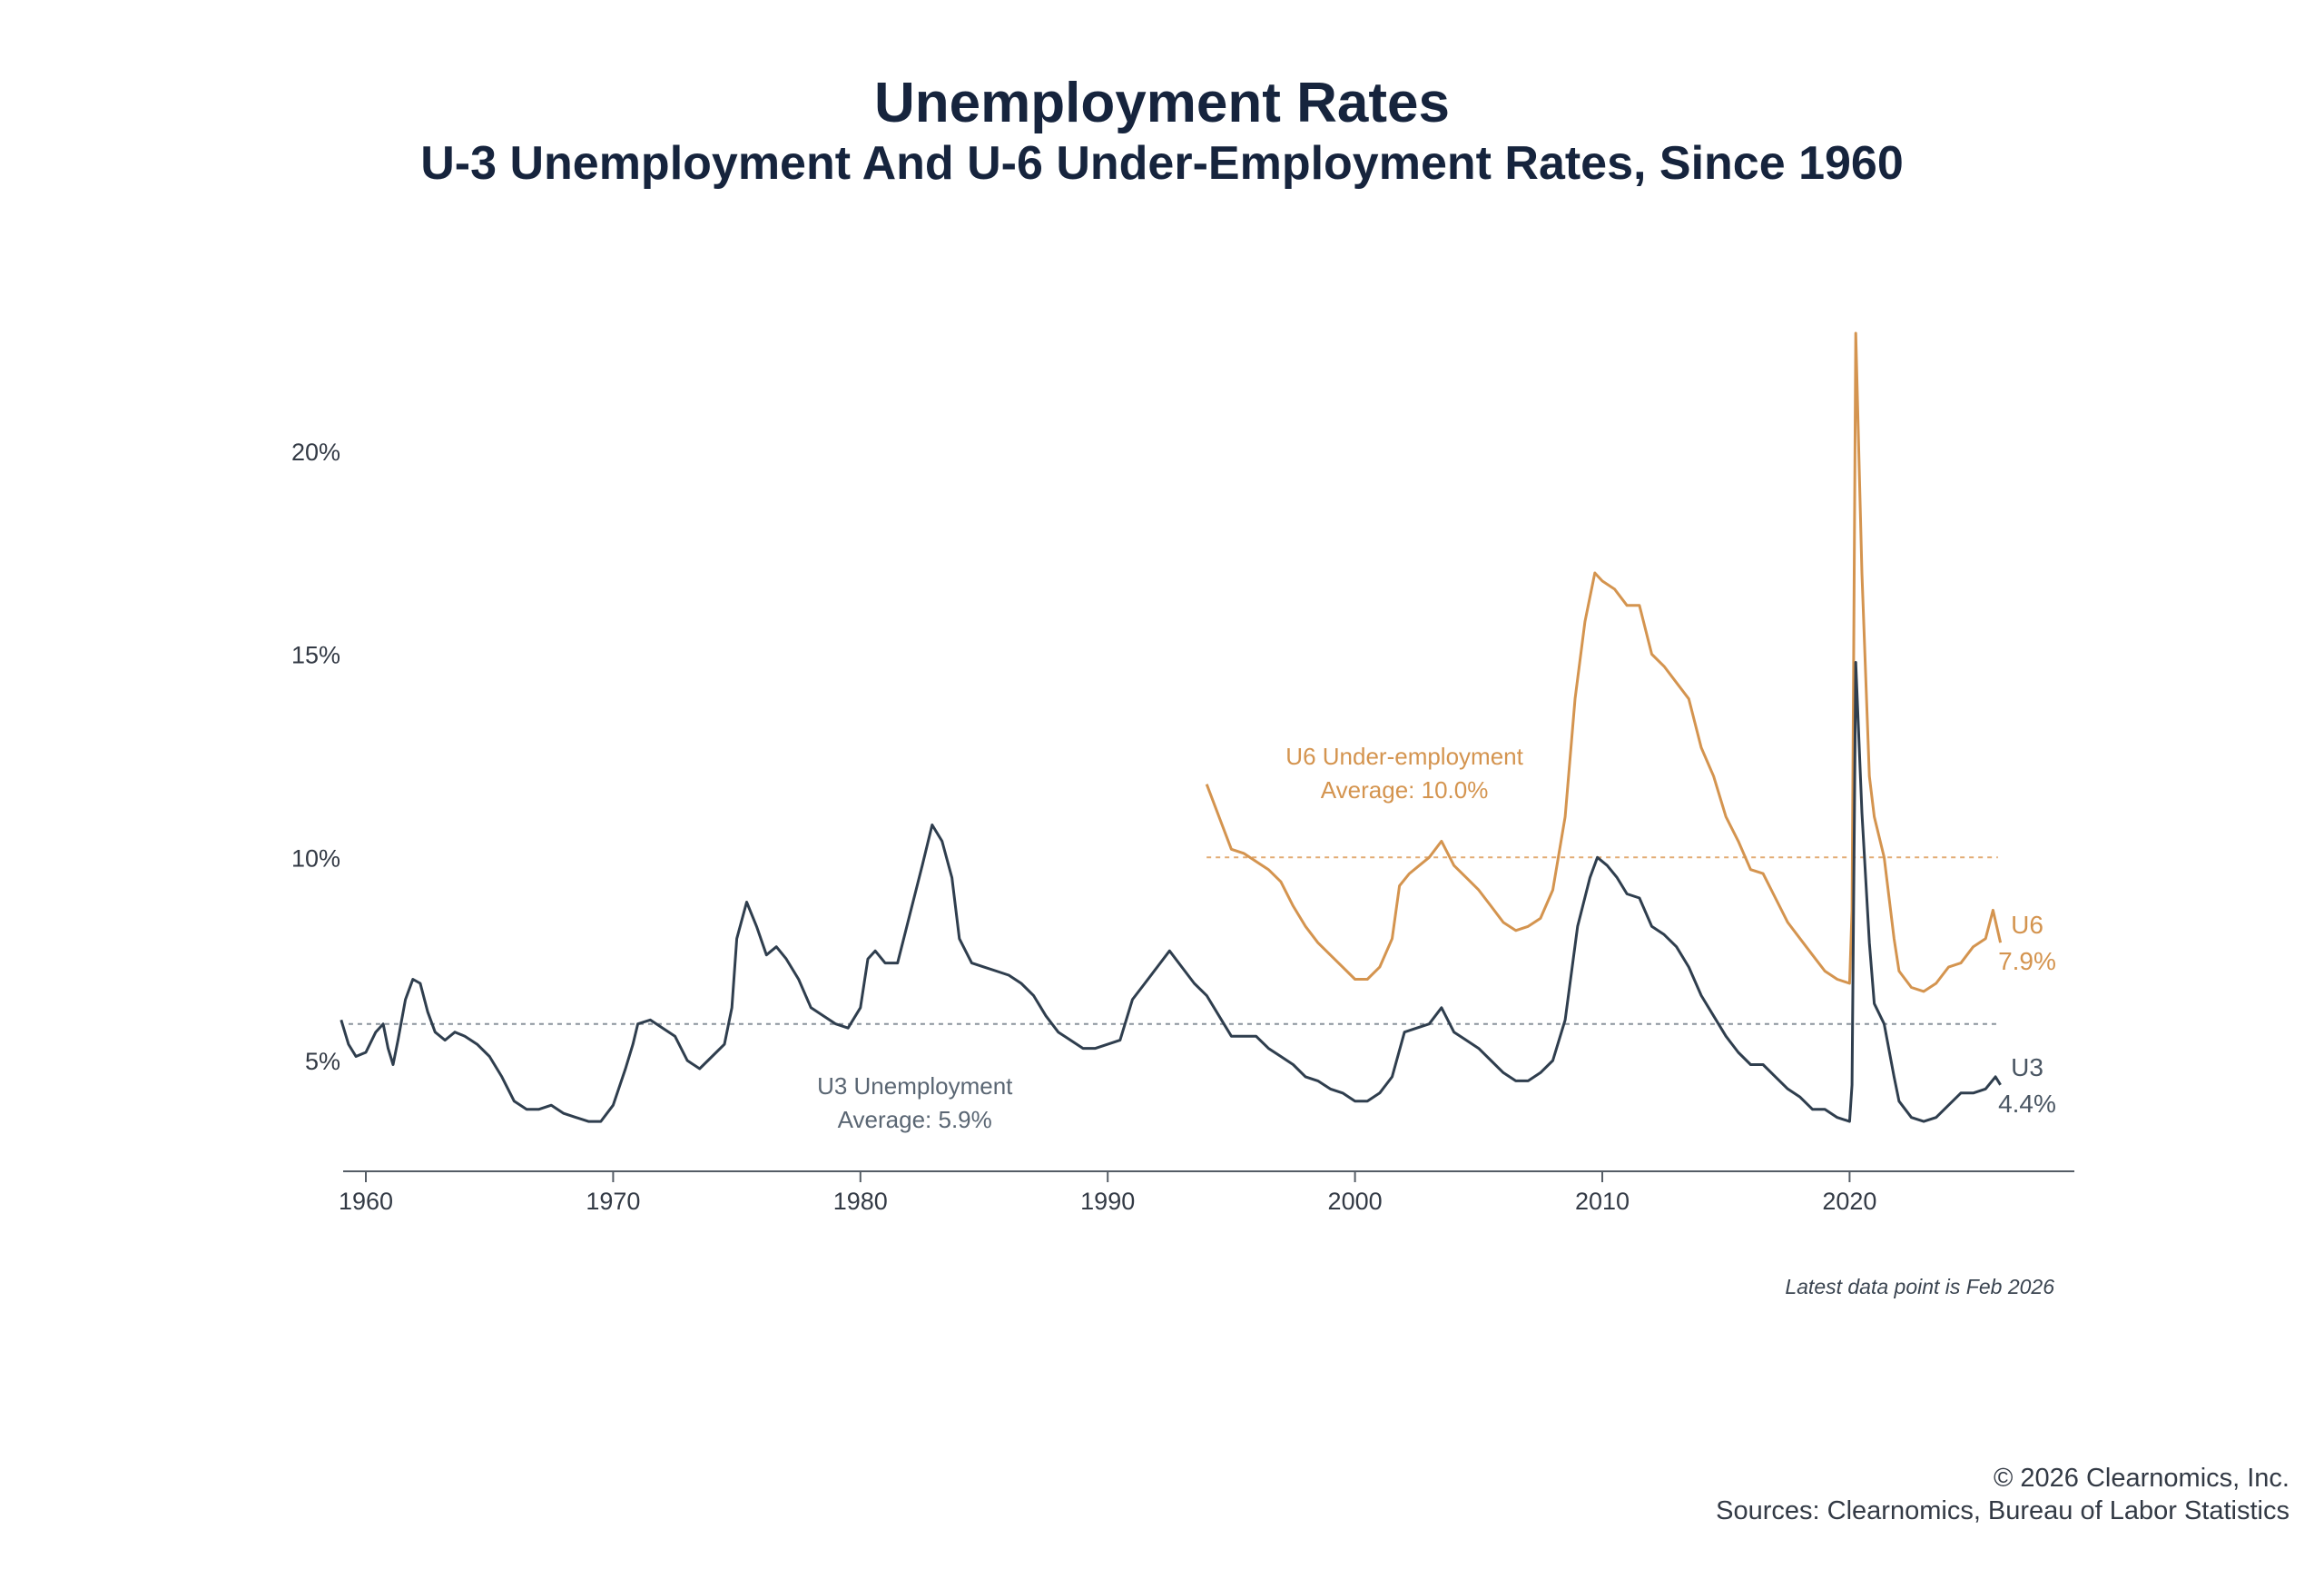  What do you see at coordinates (315, 453) in the screenshot?
I see `y-tick-label: 20%` at bounding box center [315, 453].